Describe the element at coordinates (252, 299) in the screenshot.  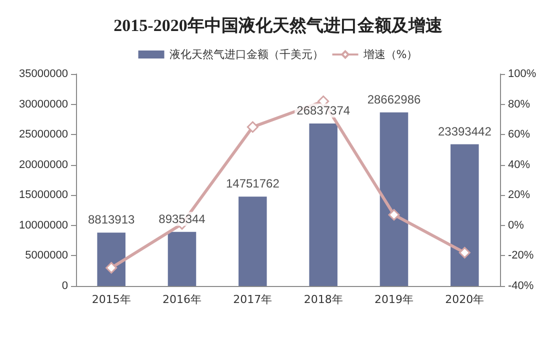
I see `x-tick-label: 2017年` at that location.